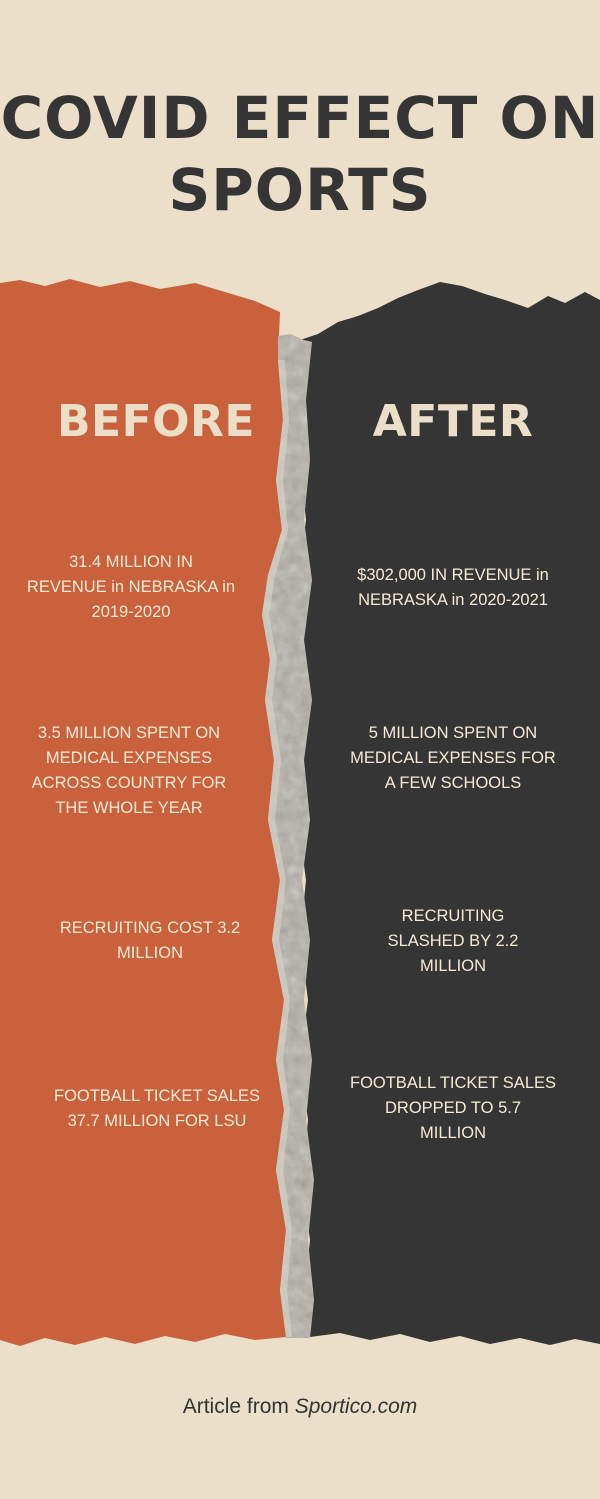 This screenshot has width=600, height=1499. I want to click on source-credit-prefix: Article from, so click(238, 1406).